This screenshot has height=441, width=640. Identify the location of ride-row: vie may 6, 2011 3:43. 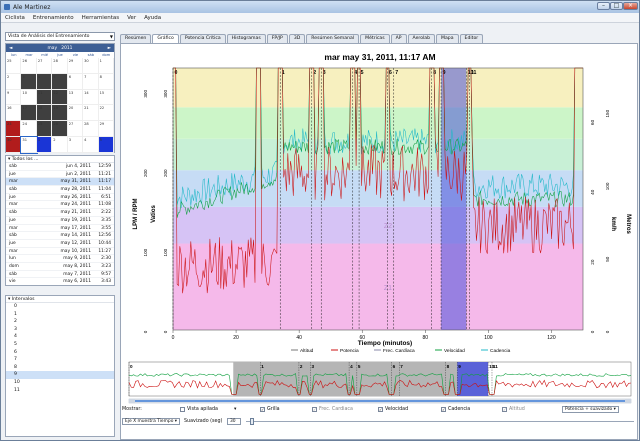
(60, 281).